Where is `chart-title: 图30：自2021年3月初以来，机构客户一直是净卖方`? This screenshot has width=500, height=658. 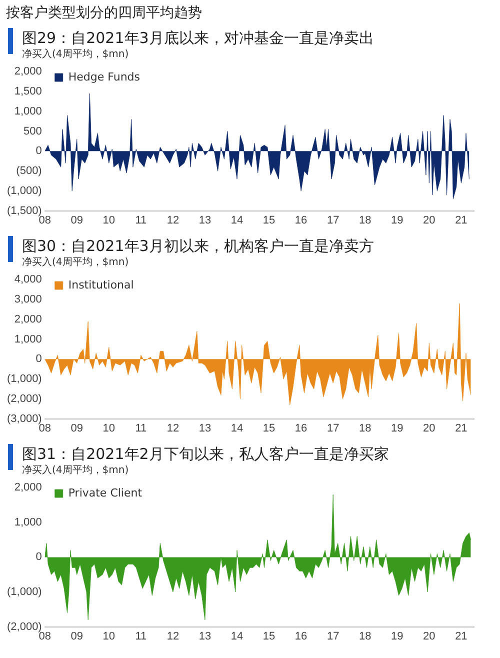 chart-title: 图30：自2021年3月初以来，机构客户一直是净卖方 is located at coordinates (198, 246).